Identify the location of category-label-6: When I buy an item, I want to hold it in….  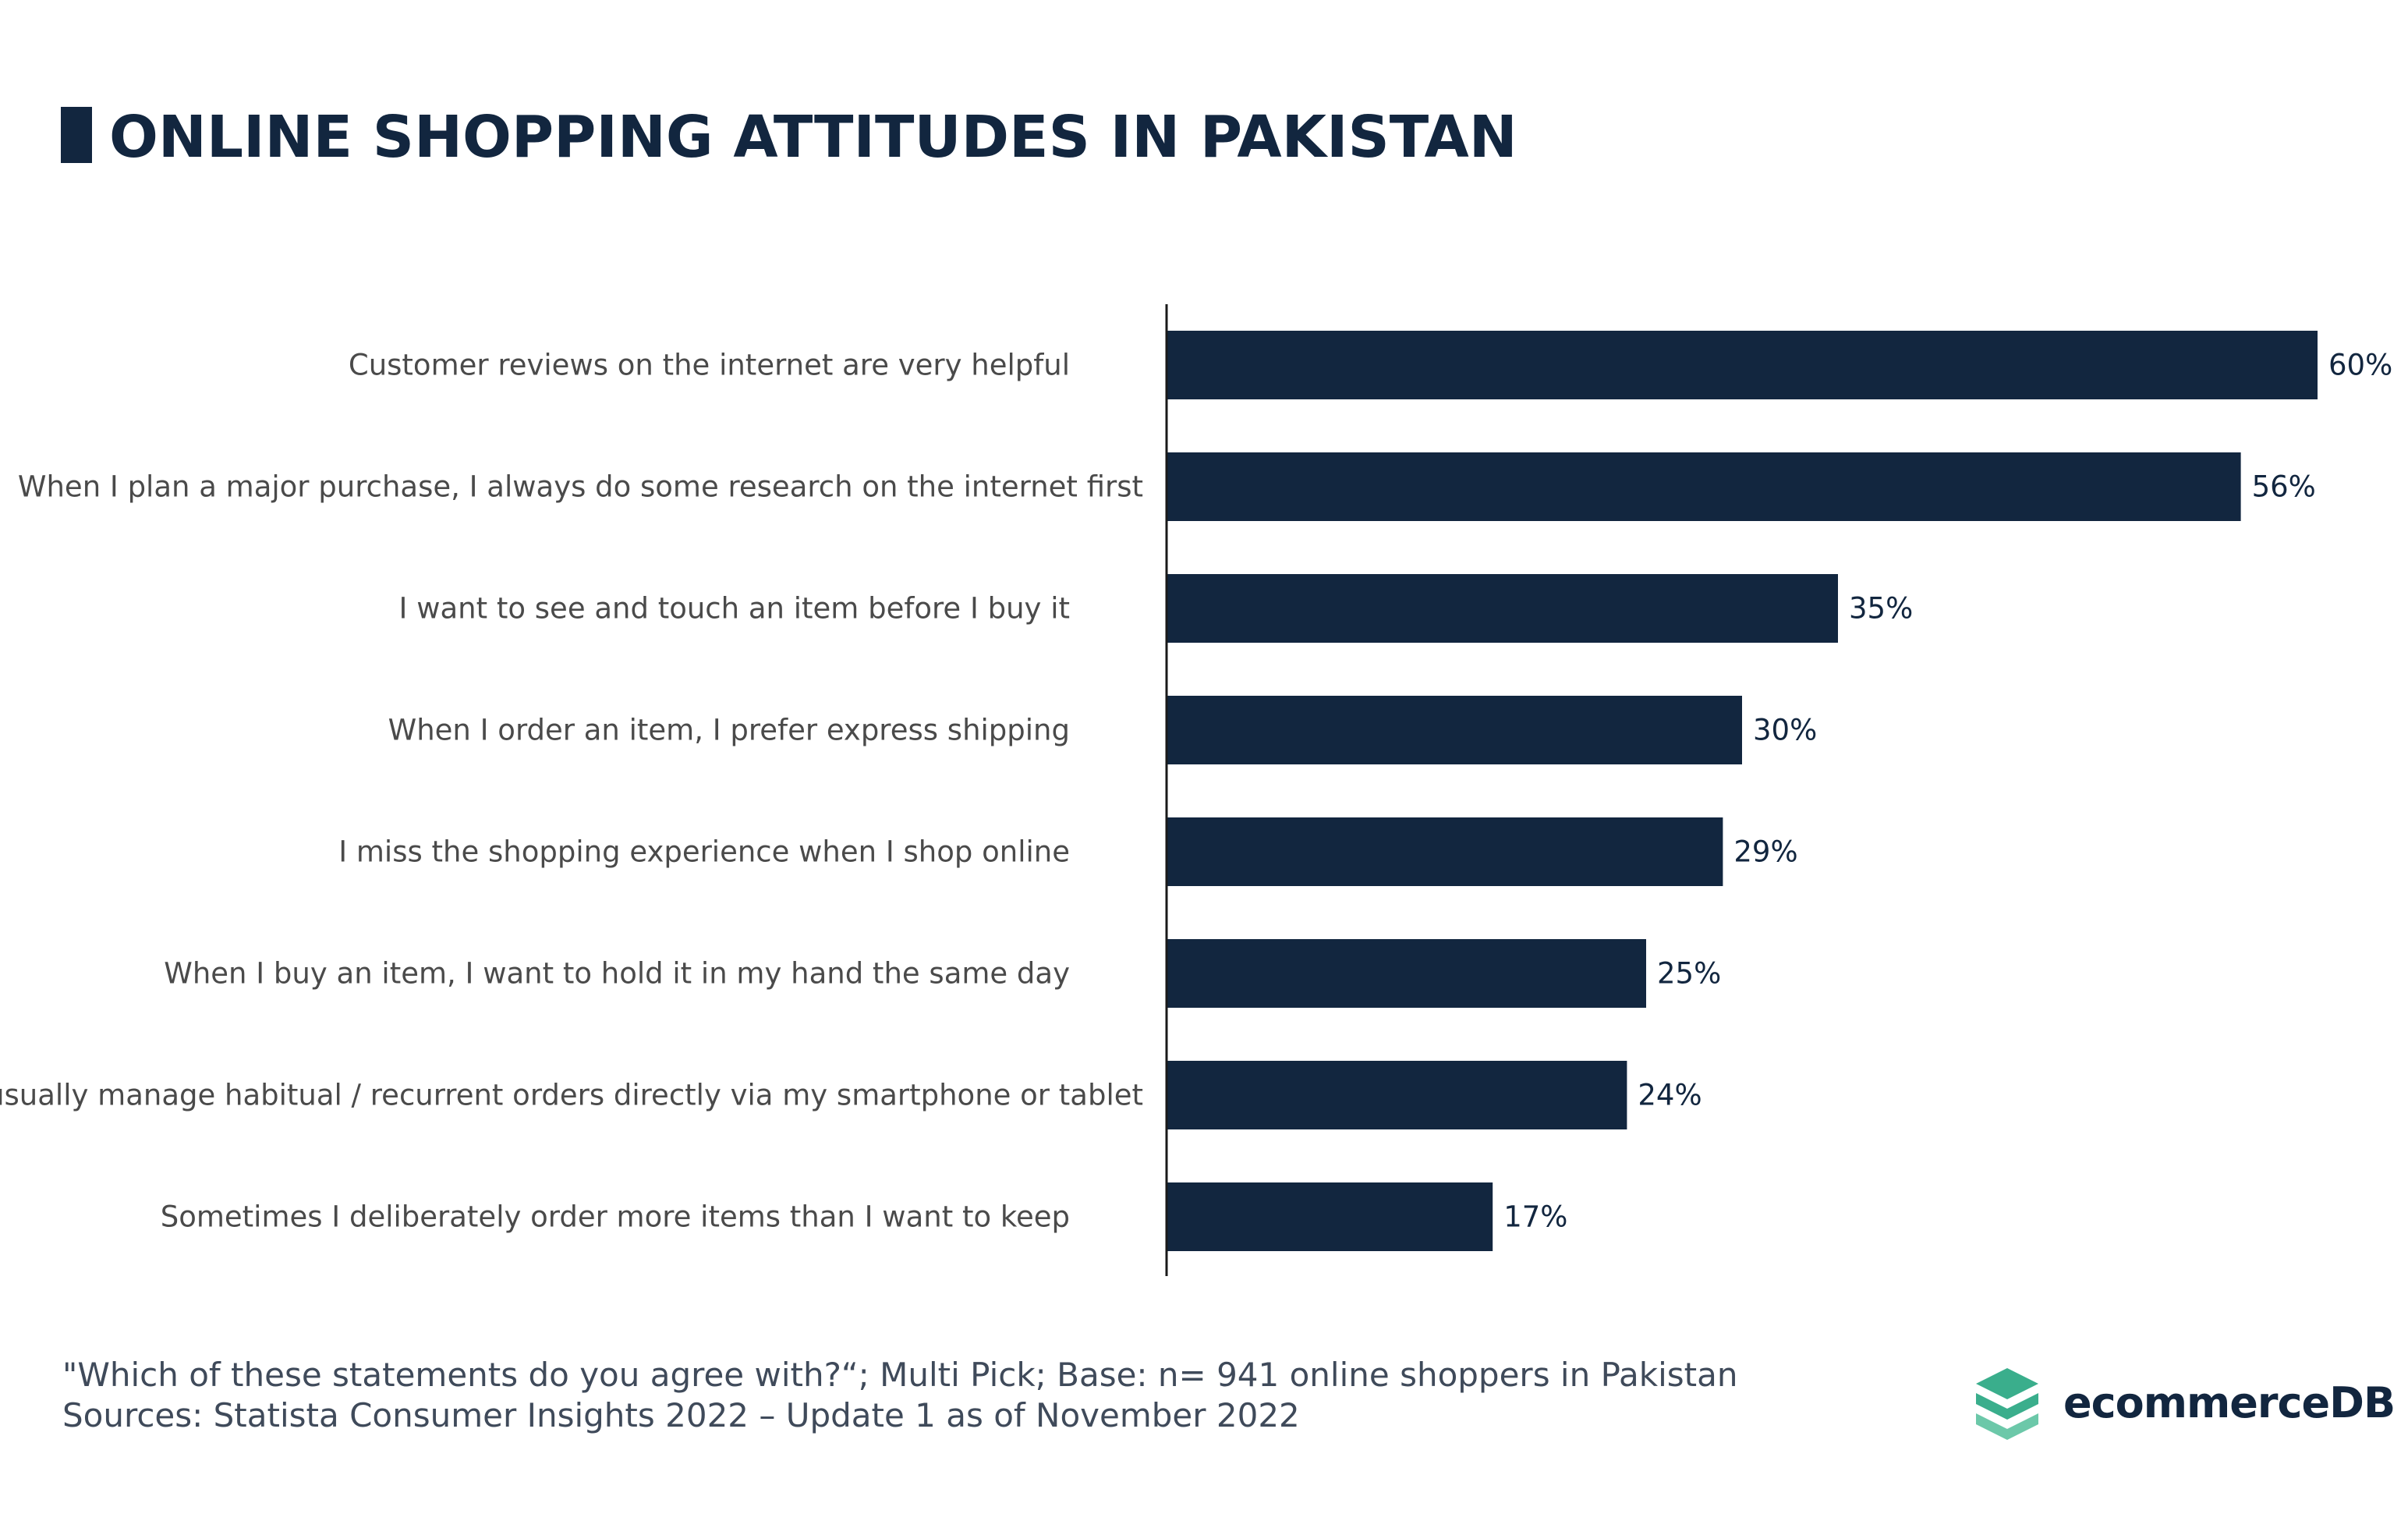
(617, 974).